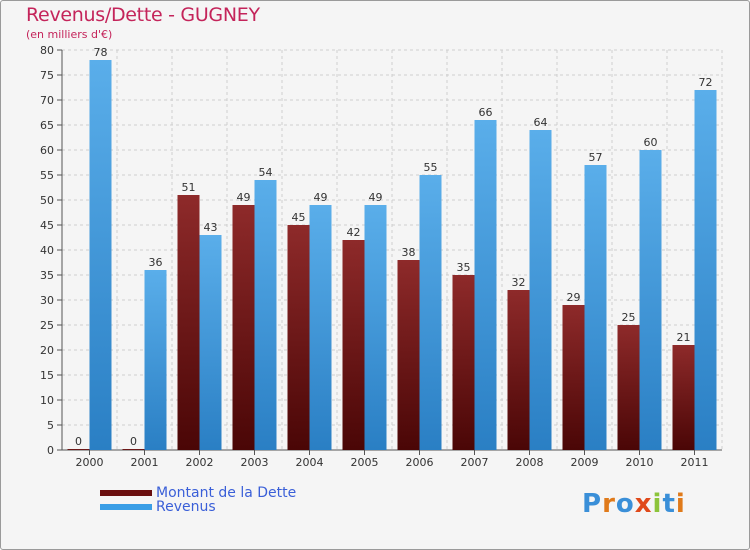 The height and width of the screenshot is (550, 750). What do you see at coordinates (47, 350) in the screenshot?
I see `y-tick-label: 20` at bounding box center [47, 350].